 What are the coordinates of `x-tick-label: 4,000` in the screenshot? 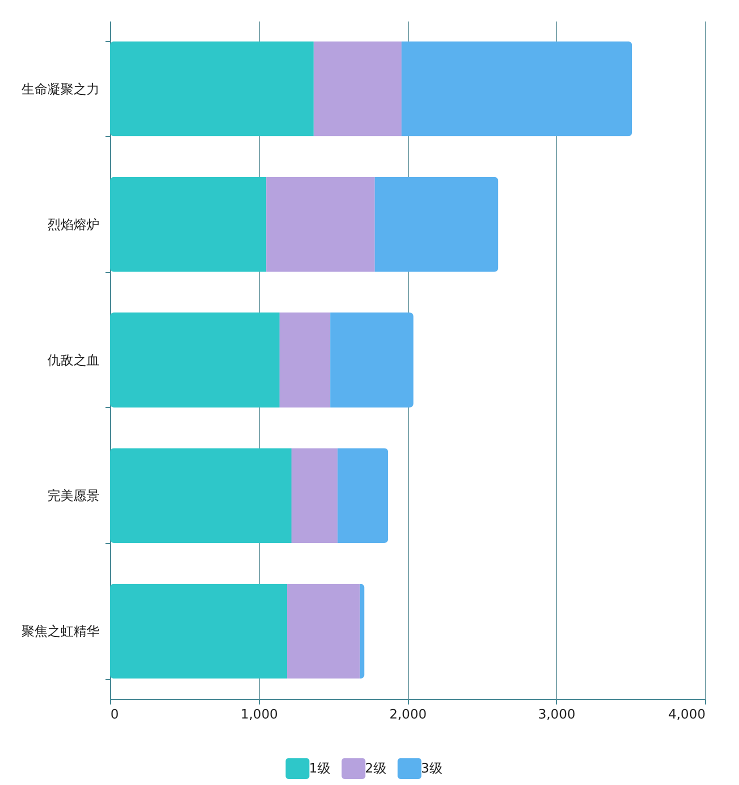 It's located at (687, 715).